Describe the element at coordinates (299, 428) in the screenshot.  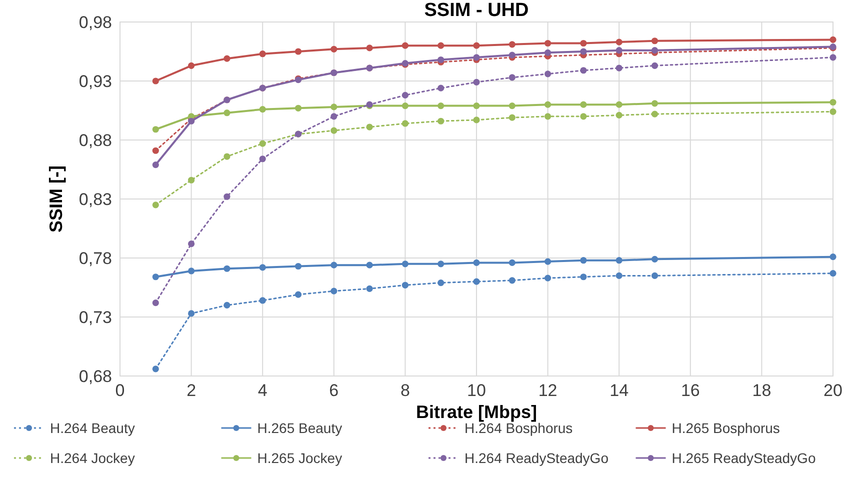
I see `legend-label: H.265 Beauty` at that location.